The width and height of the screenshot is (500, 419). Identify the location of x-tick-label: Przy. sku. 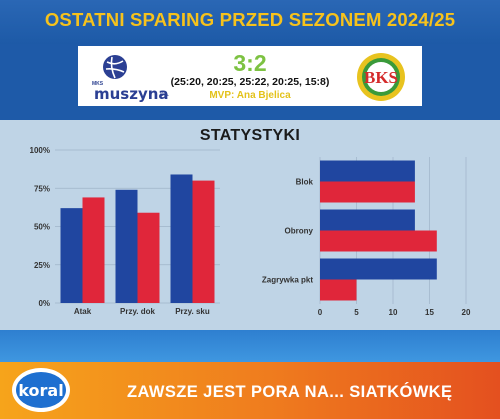
(192, 311).